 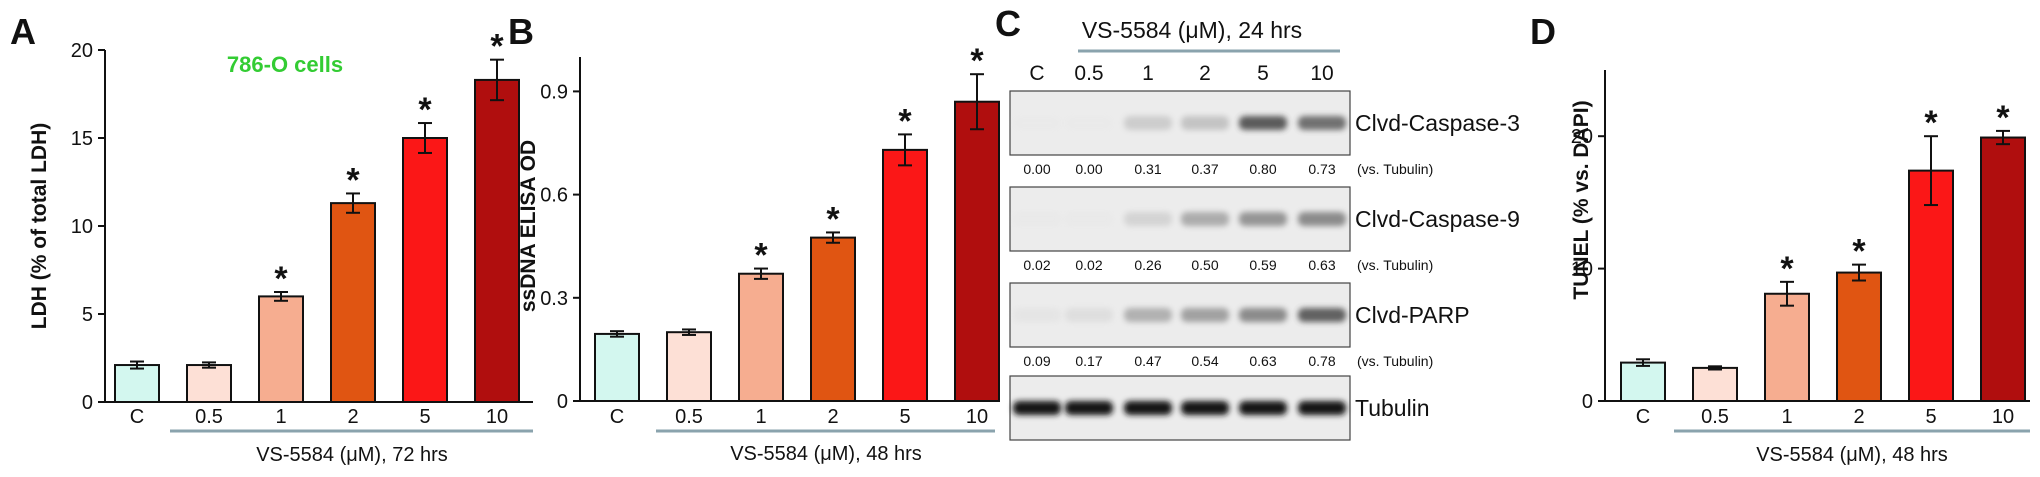 I want to click on blot-row-label: Clvd-Caspase-3, so click(x=1437, y=123).